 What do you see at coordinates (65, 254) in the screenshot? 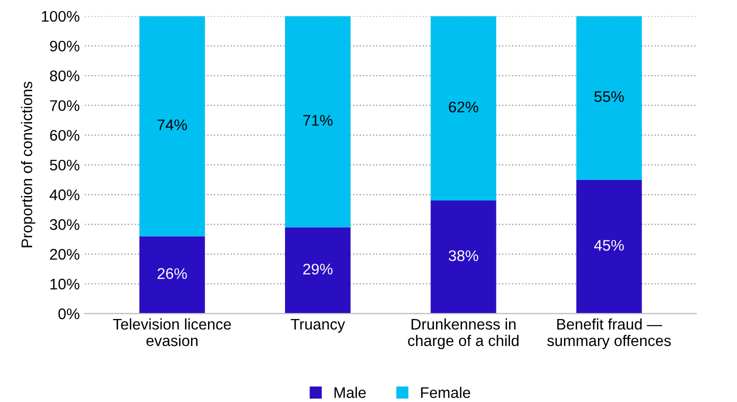
I see `y-tick-label: 20%` at bounding box center [65, 254].